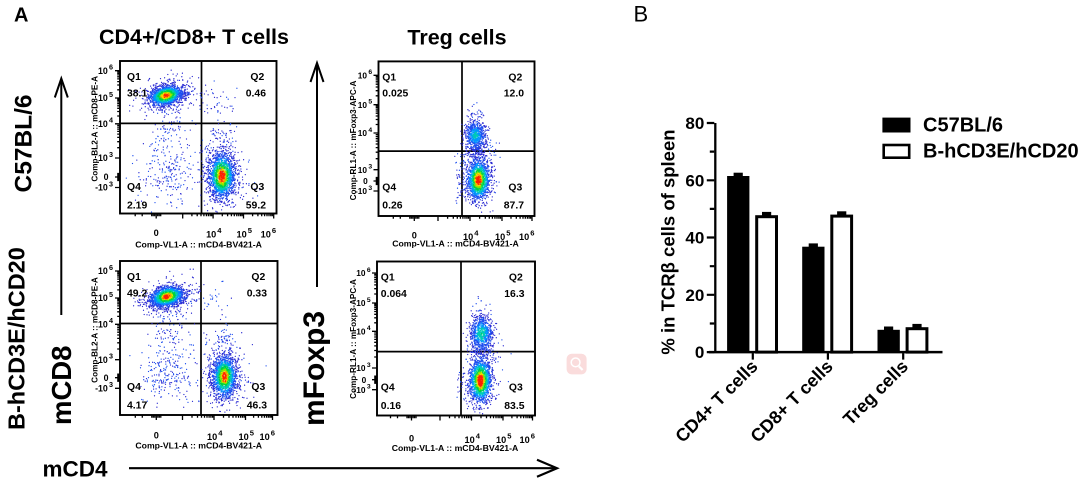 This screenshot has width=1080, height=488. Describe the element at coordinates (137, 293) in the screenshot. I see `svg-text: 49.2` at that location.